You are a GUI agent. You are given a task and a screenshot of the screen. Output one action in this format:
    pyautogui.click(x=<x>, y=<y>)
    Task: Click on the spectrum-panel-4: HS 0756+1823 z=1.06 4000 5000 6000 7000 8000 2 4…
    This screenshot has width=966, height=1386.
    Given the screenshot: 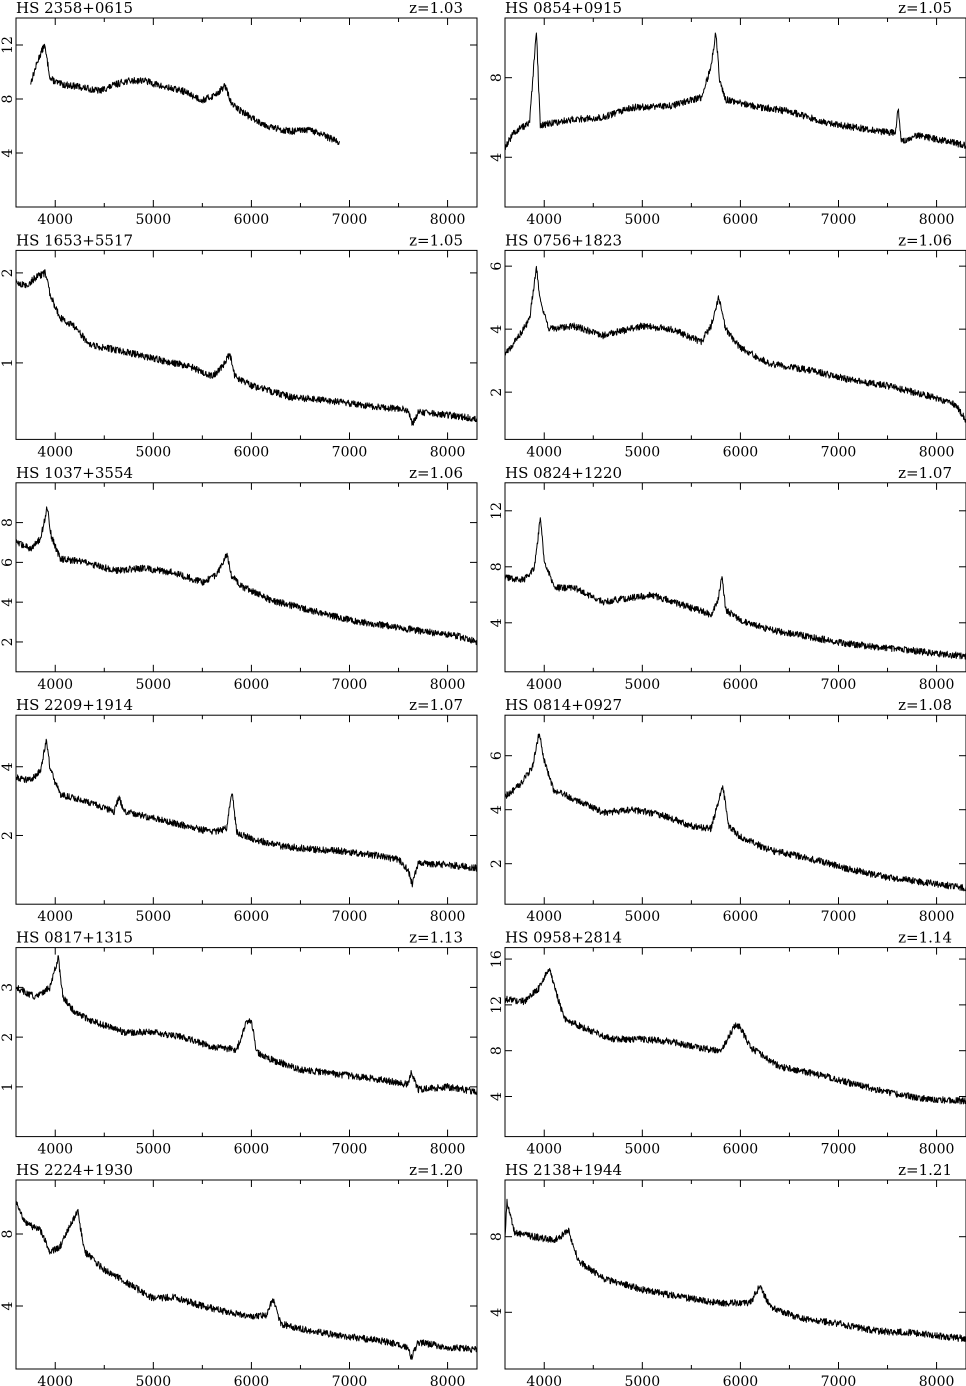 What is the action you would take?
    pyautogui.click(x=727, y=345)
    